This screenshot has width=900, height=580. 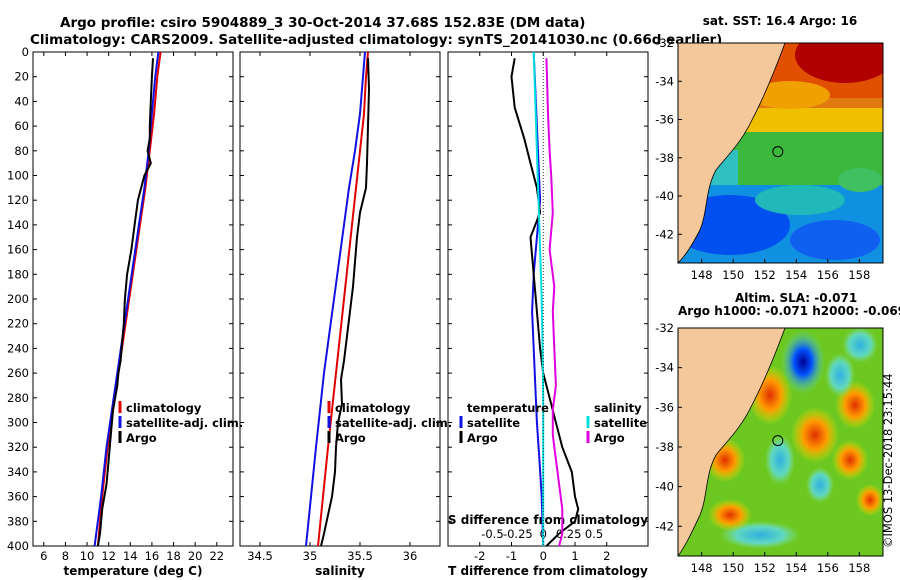 What do you see at coordinates (18, 398) in the screenshot?
I see `depth-tick-label: 280` at bounding box center [18, 398].